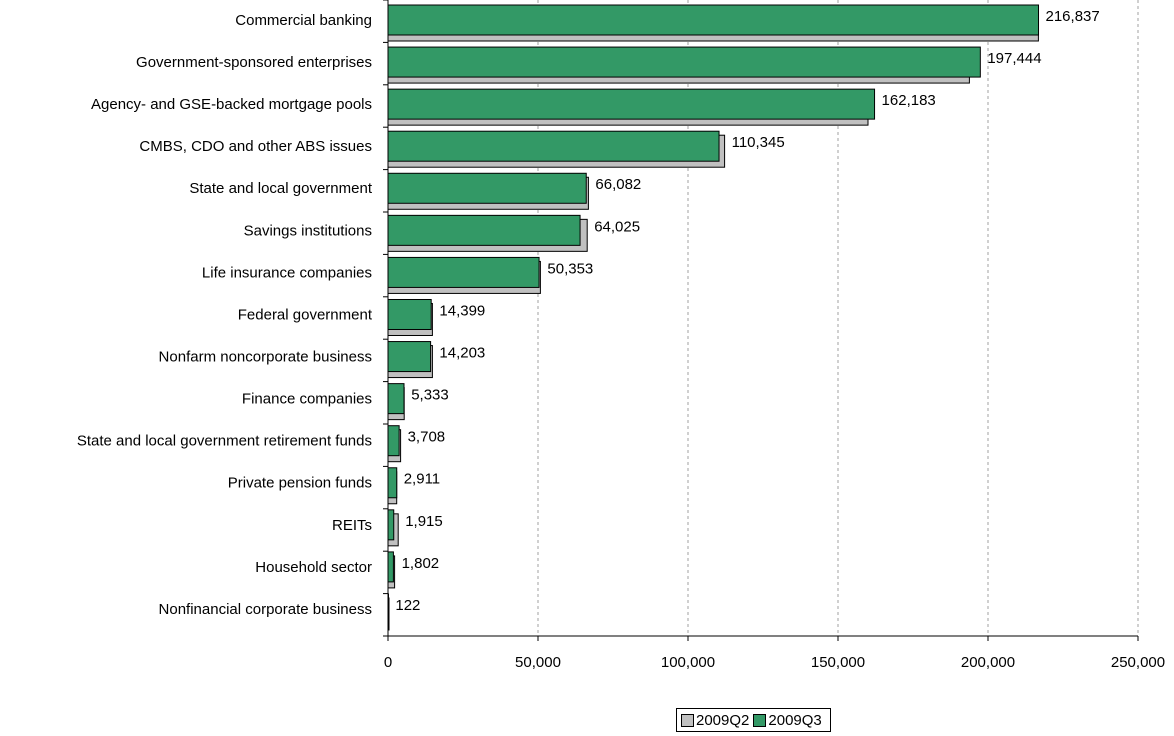 The image size is (1174, 736). Describe the element at coordinates (795, 720) in the screenshot. I see `legend-label-2009q3: 2009Q3` at that location.